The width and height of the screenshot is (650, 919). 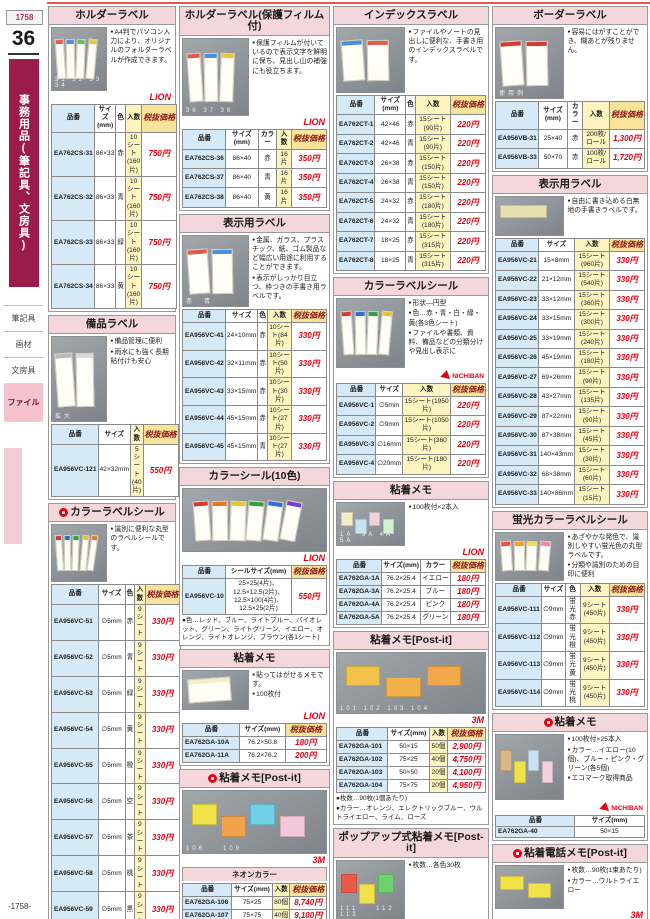 What do you see at coordinates (517, 436) in the screenshot?
I see `table-cell: EA956VC-30` at bounding box center [517, 436].